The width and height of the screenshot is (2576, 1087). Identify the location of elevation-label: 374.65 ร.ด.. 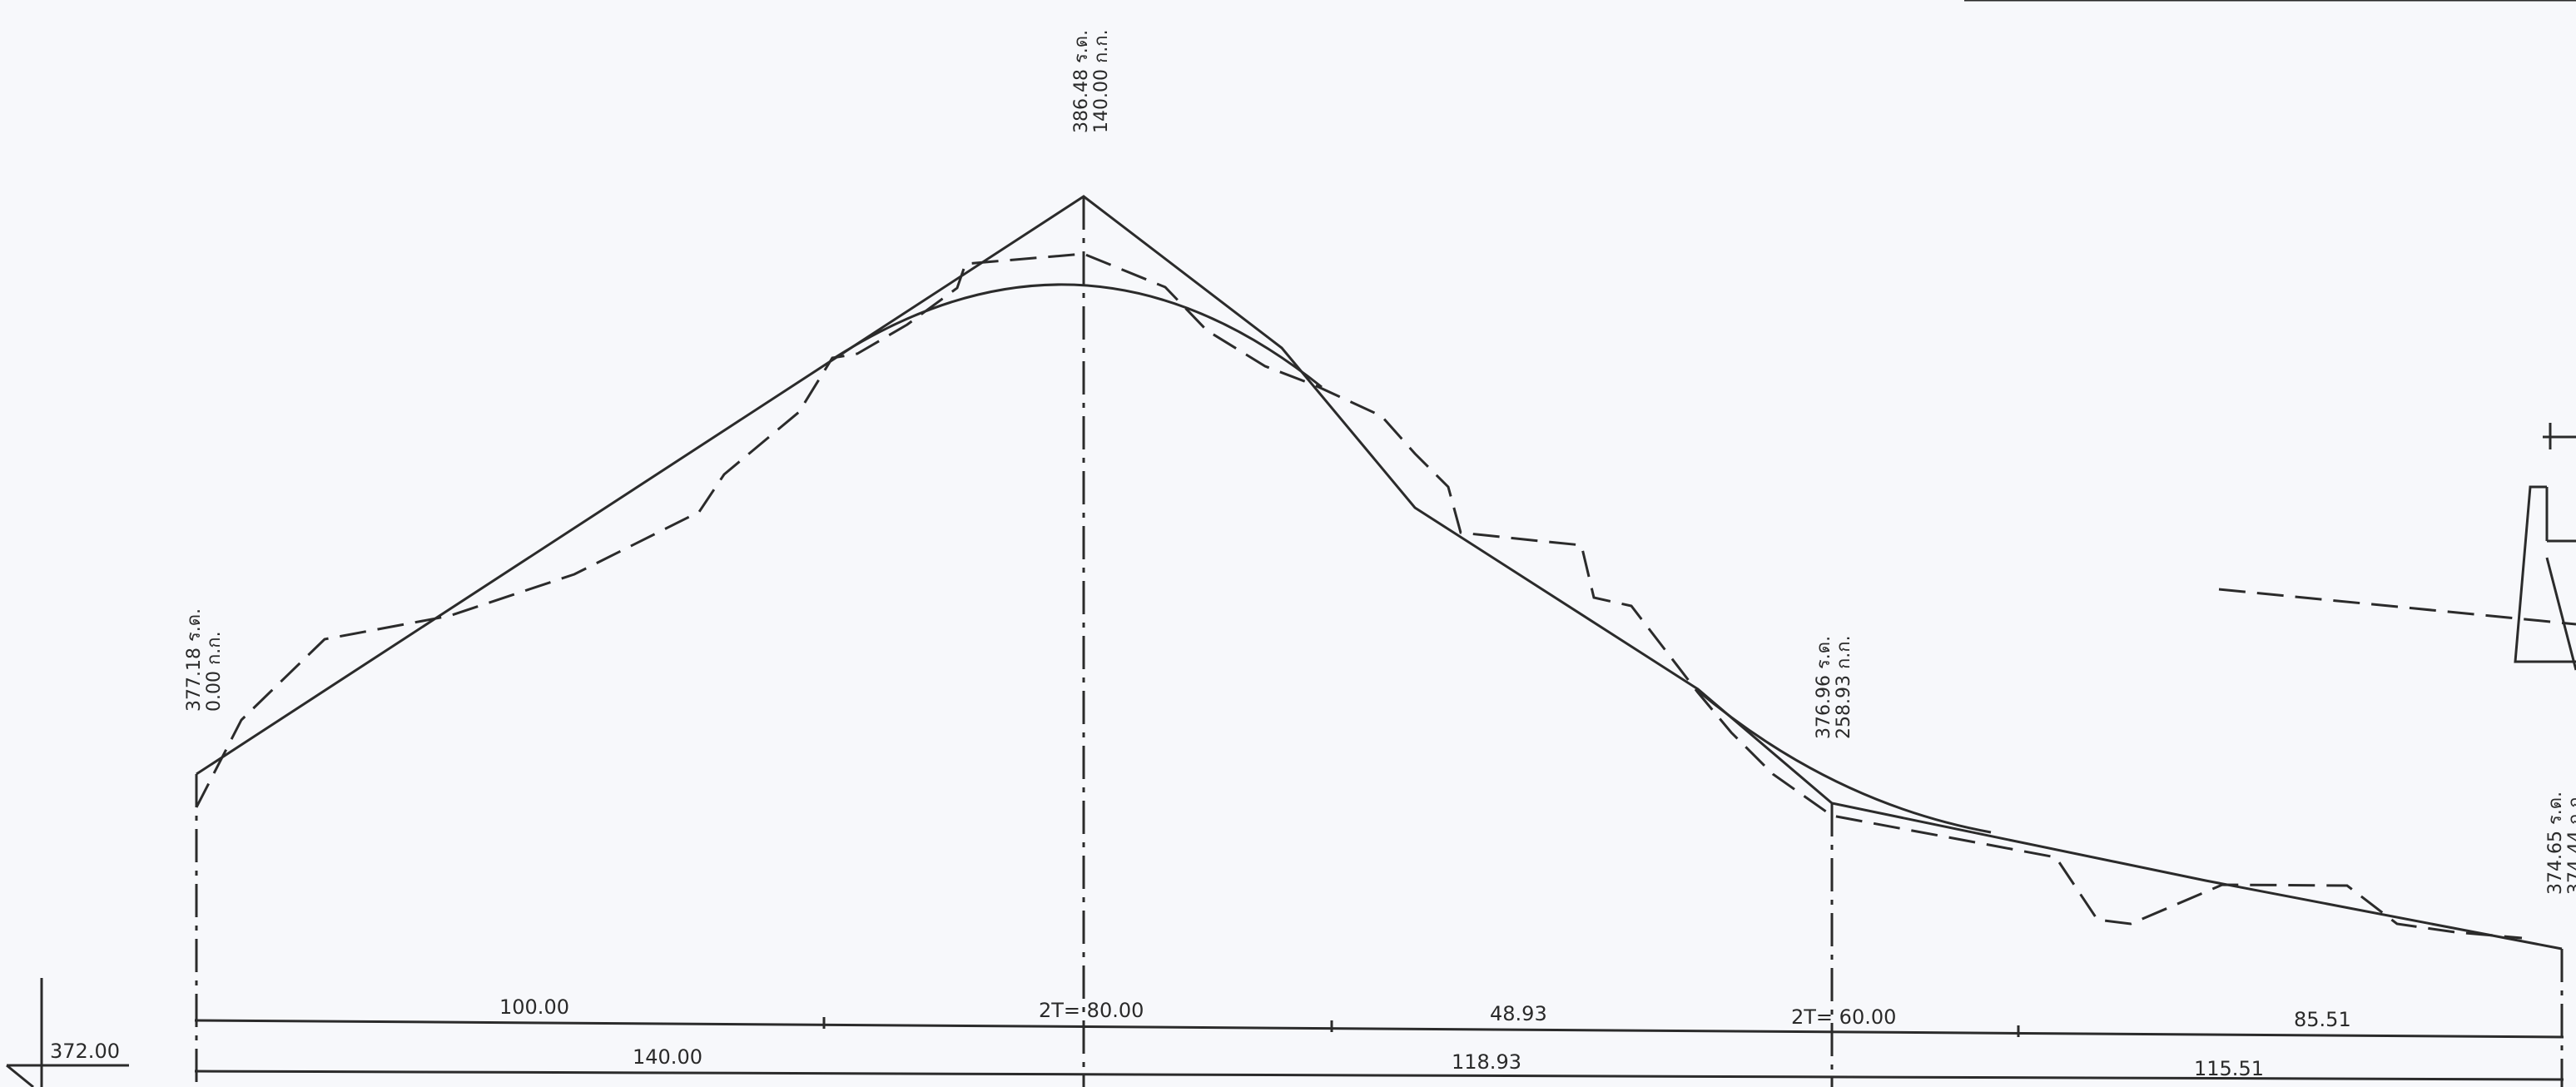
(2555, 843).